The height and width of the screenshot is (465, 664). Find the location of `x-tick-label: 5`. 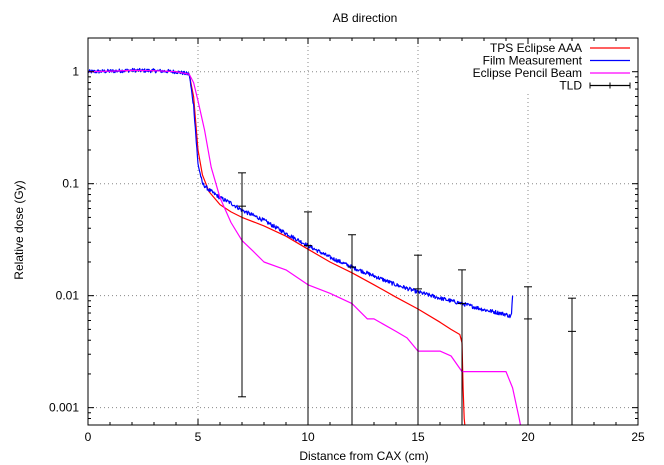

x-tick-label: 5 is located at coordinates (198, 437).